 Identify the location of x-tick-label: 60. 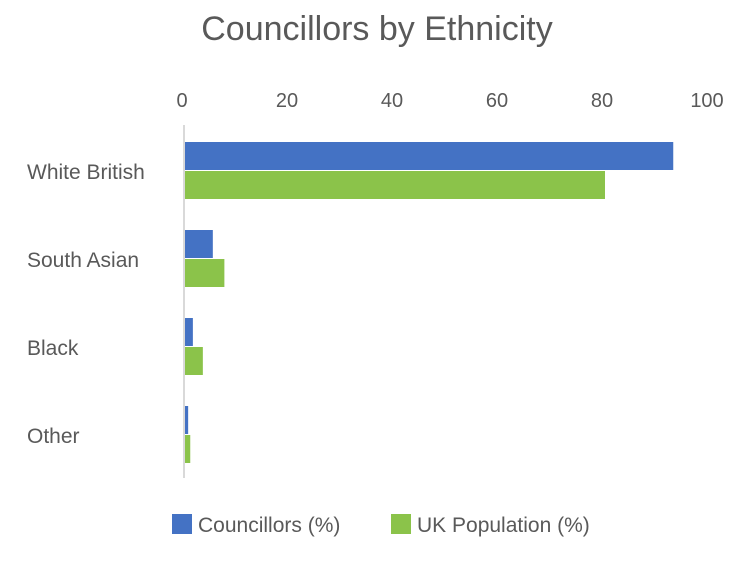
(497, 101).